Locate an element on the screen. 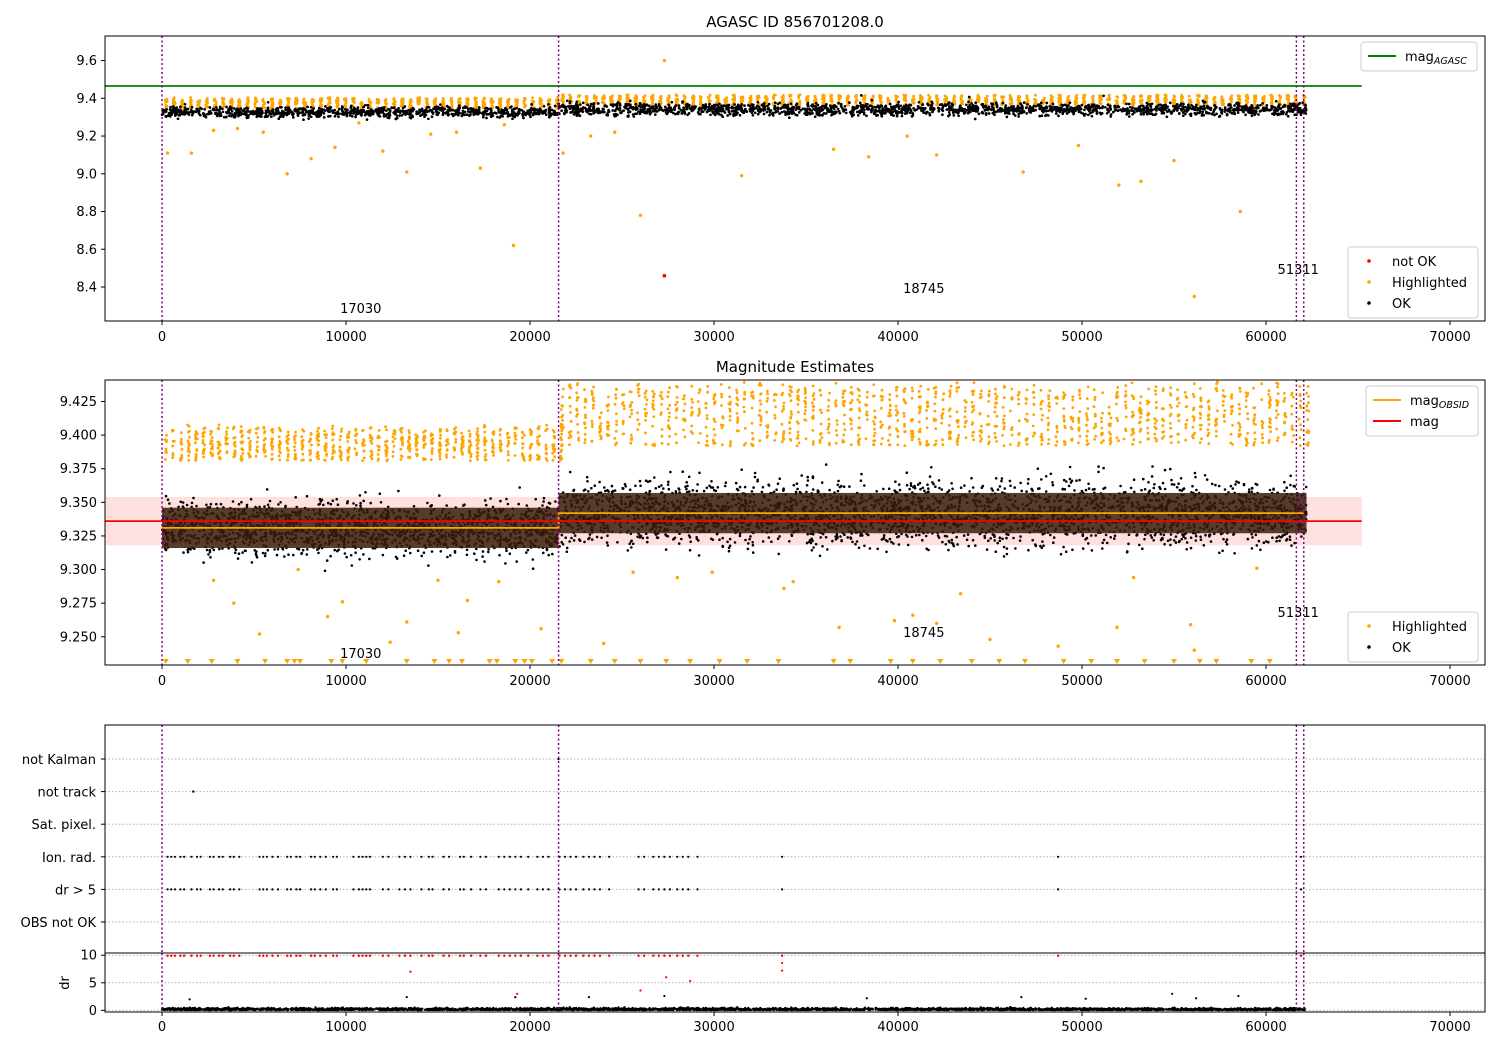  obsid-label: 18745 is located at coordinates (923, 289).